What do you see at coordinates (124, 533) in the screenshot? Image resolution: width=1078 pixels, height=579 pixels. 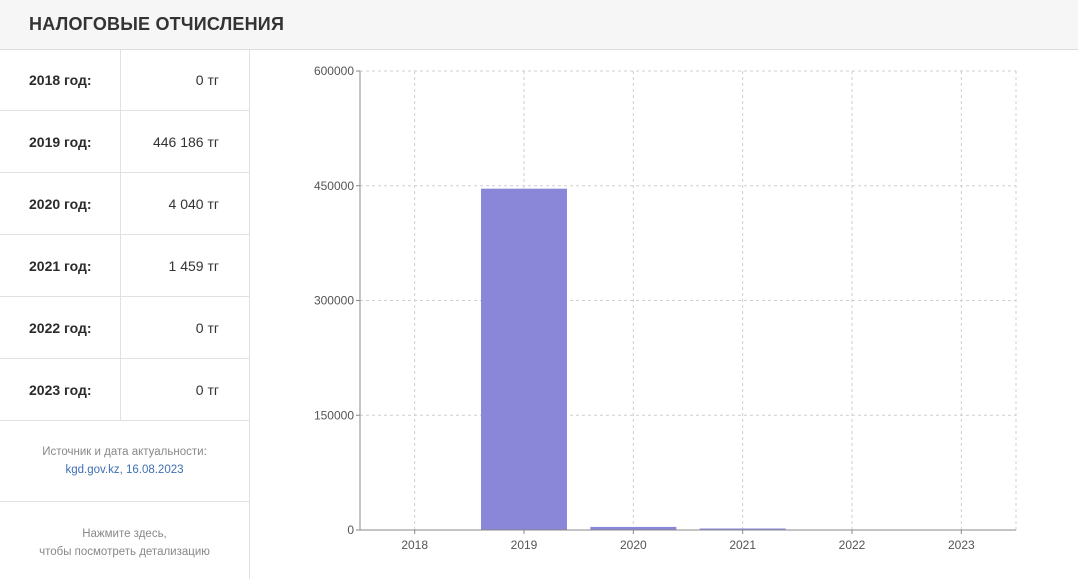 I see `details-line-1: Нажмите здесь,` at bounding box center [124, 533].